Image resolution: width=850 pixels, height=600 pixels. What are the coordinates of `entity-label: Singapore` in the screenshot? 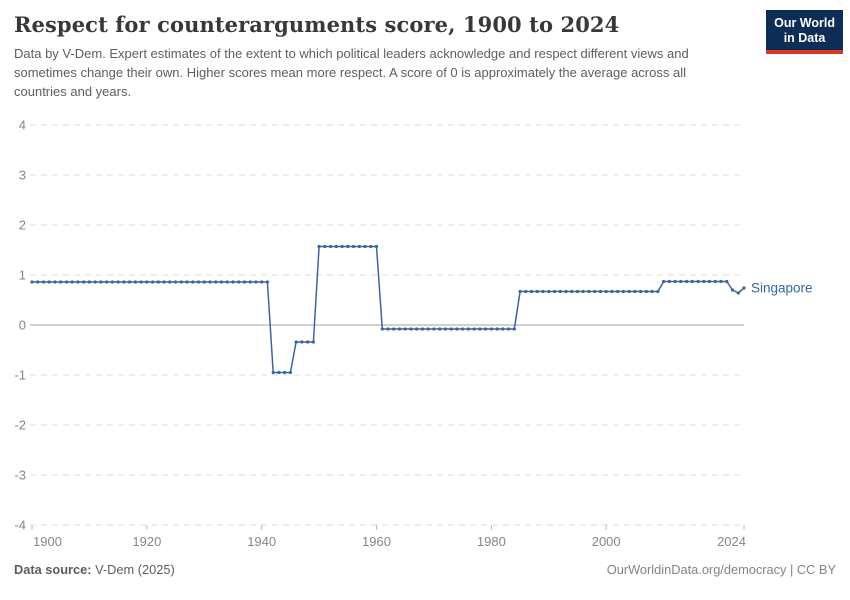 It's located at (782, 287).